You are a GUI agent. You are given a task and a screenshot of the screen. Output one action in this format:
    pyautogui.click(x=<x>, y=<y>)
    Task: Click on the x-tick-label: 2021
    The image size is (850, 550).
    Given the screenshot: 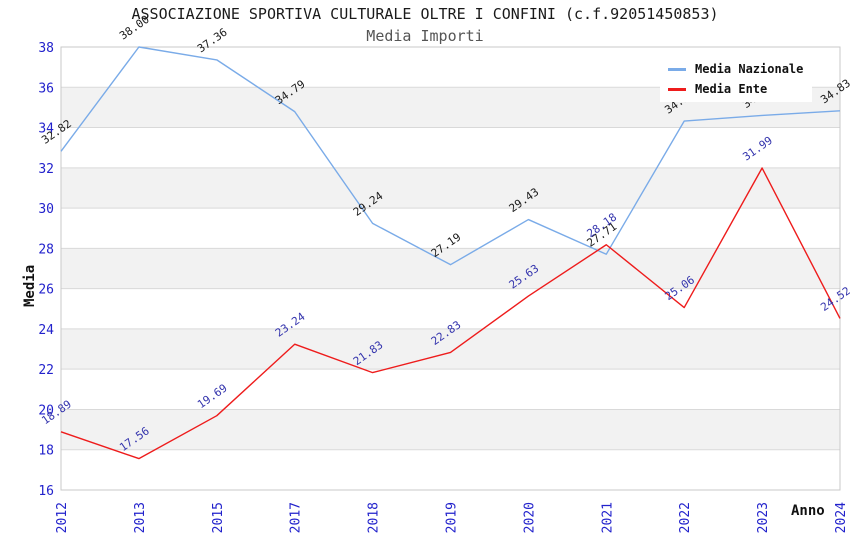 What is the action you would take?
    pyautogui.click(x=607, y=517)
    